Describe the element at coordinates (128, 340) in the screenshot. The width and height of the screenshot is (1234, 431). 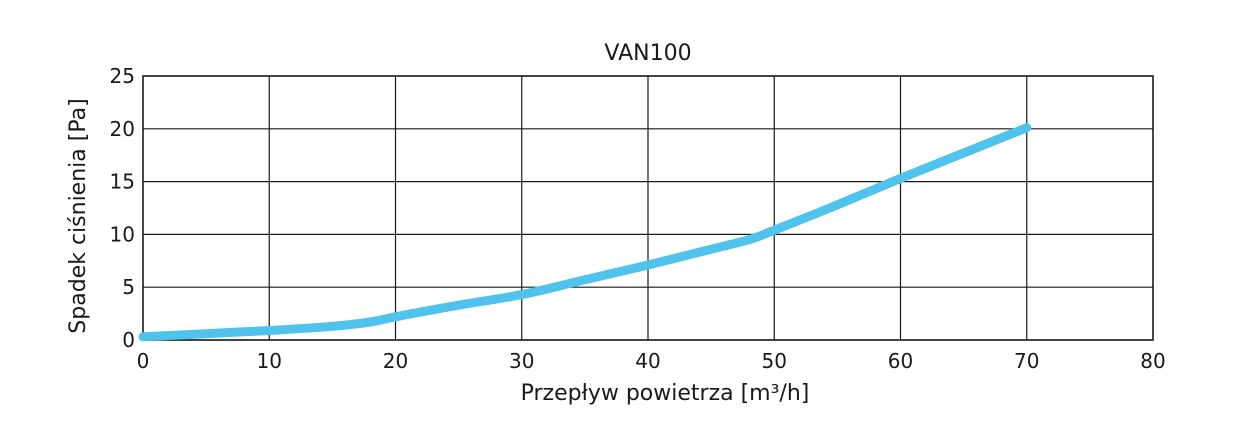
I see `y-tick-label: 0` at that location.